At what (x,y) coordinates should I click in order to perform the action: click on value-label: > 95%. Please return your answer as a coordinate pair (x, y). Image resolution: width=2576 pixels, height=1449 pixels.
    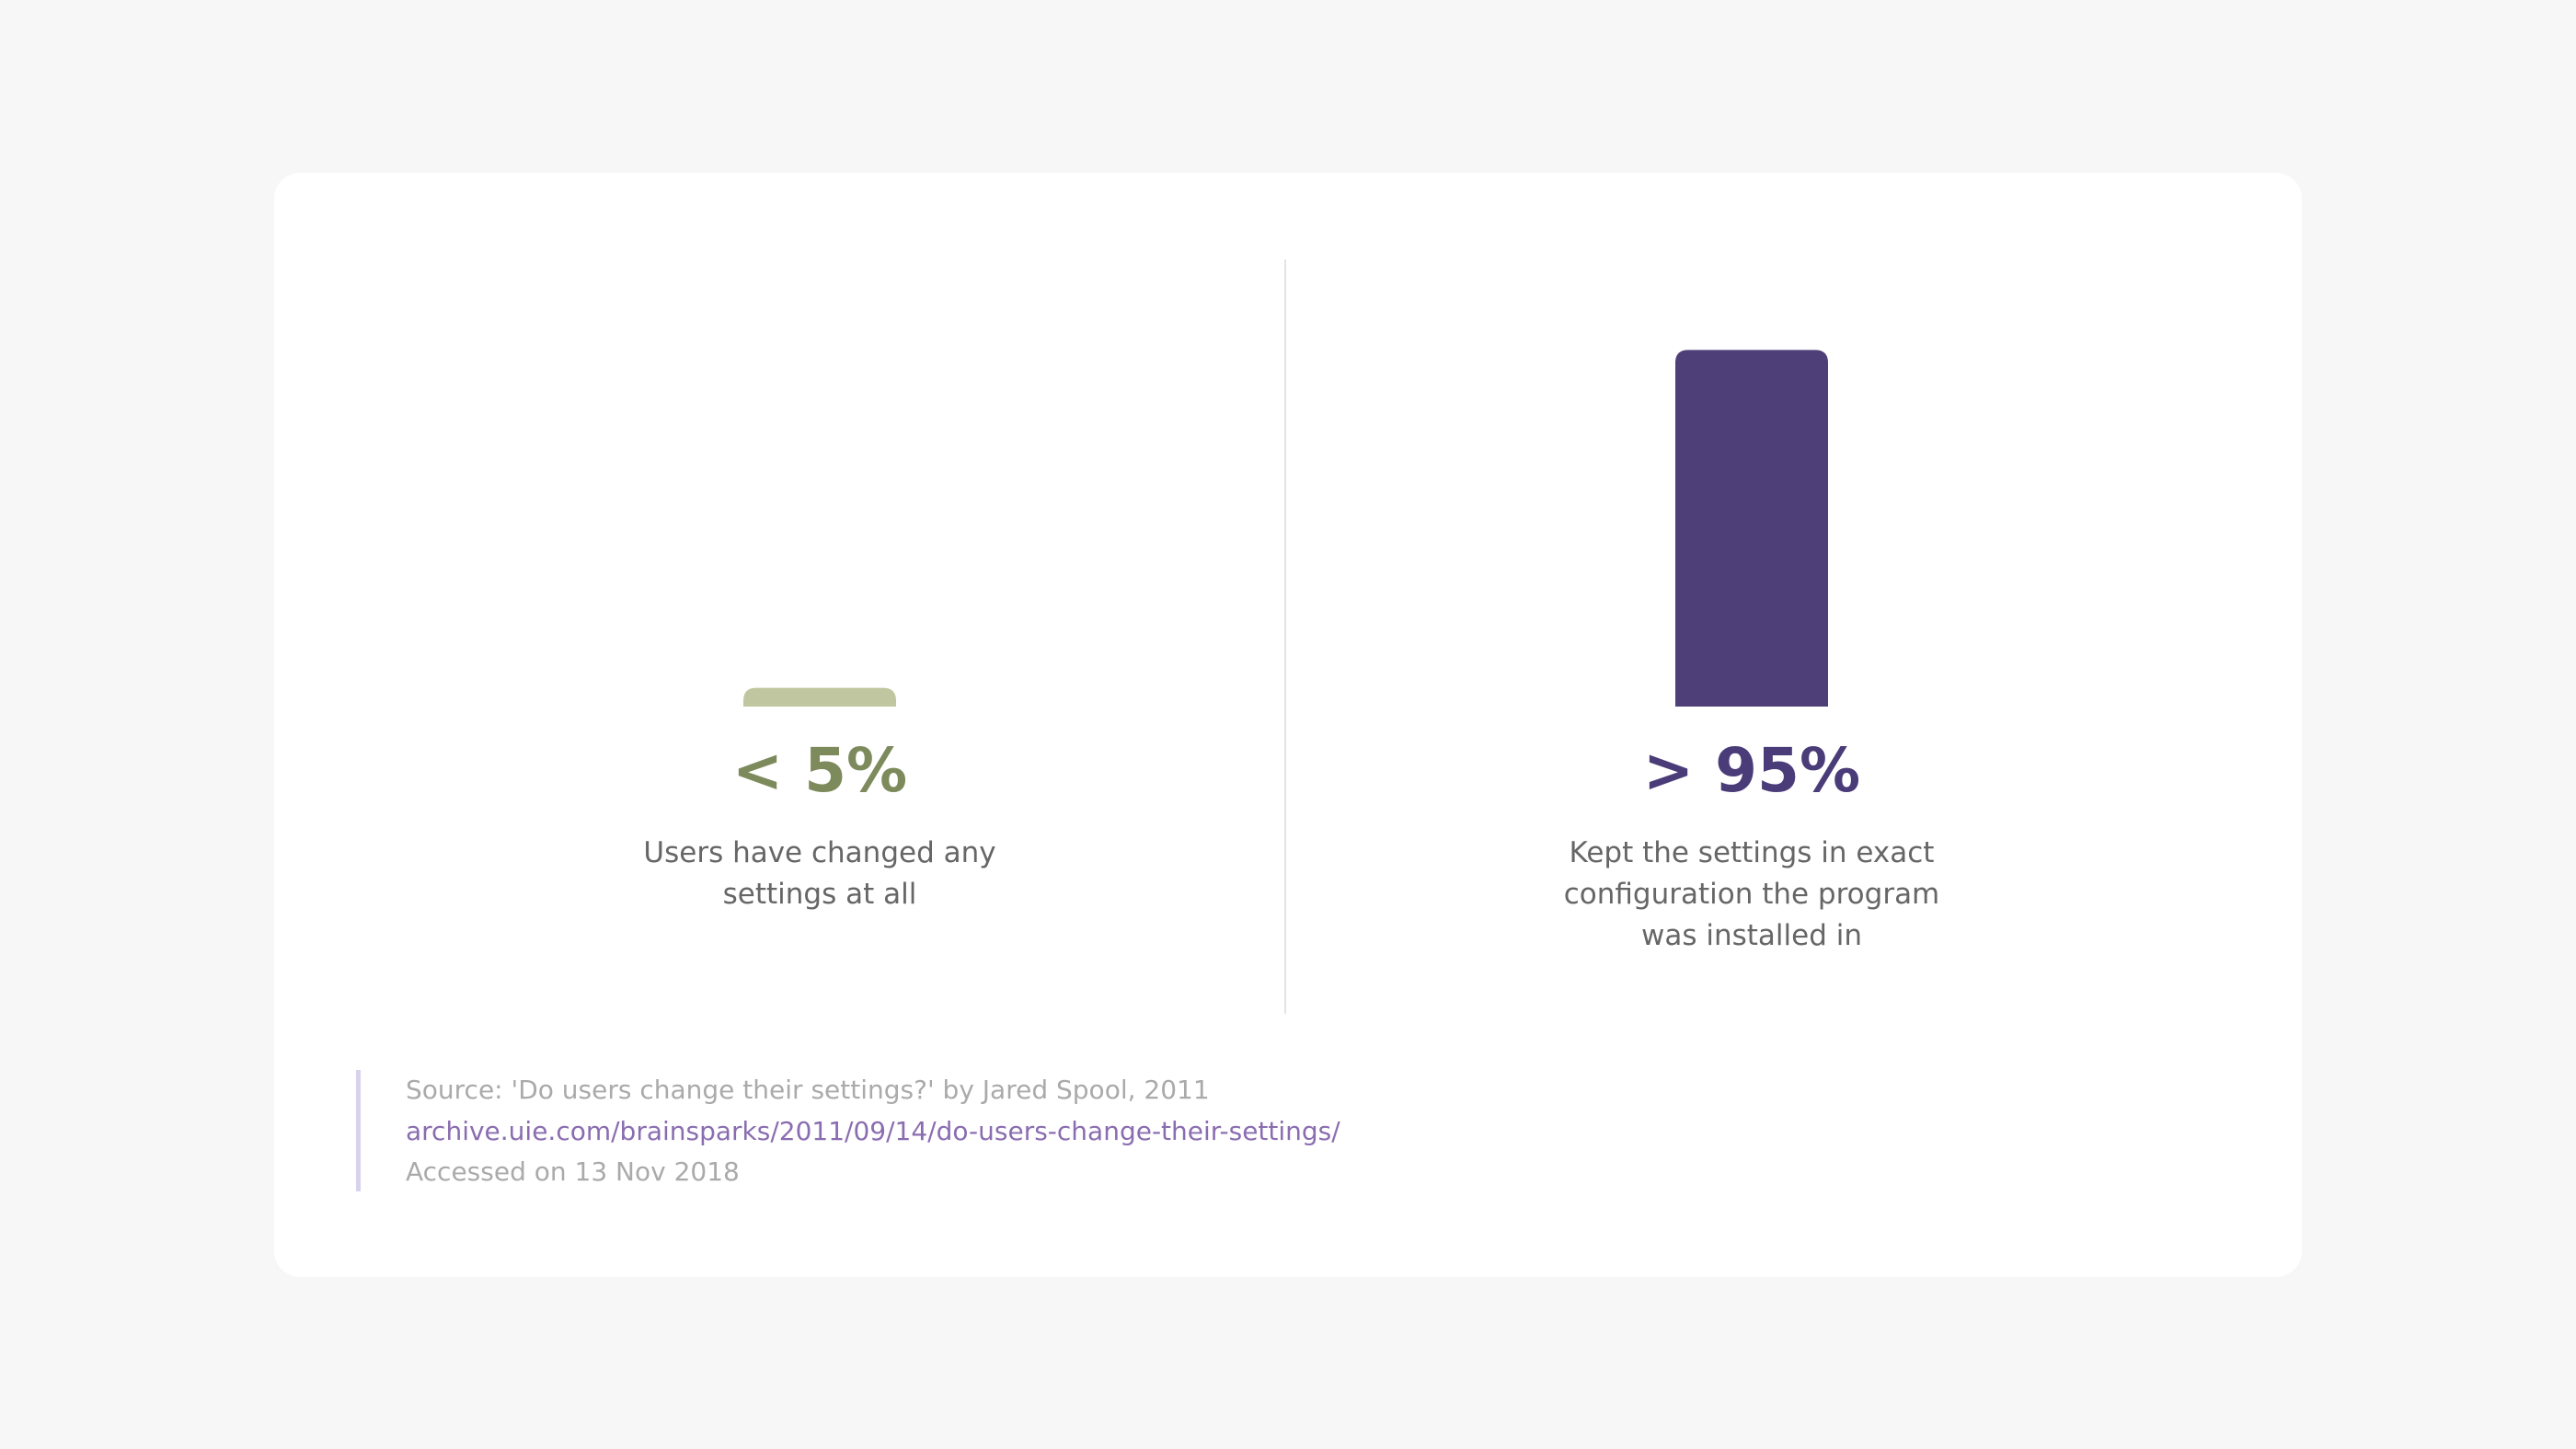
    Looking at the image, I should click on (1751, 770).